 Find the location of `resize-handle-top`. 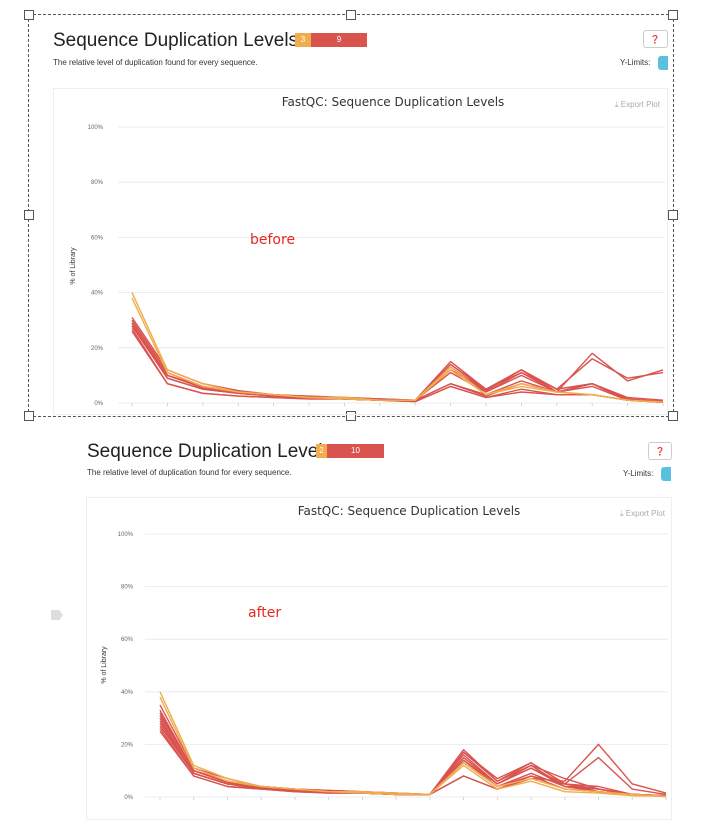

resize-handle-top is located at coordinates (351, 15).